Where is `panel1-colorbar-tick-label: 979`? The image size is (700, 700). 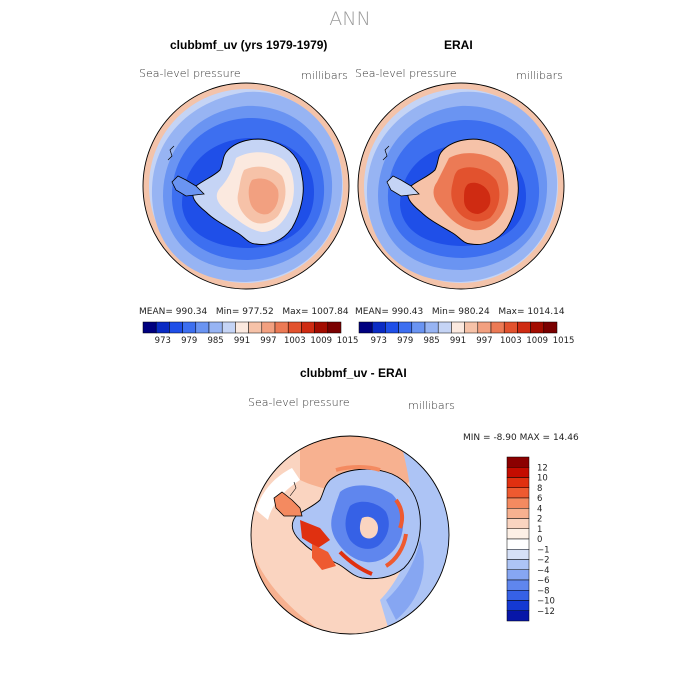
panel1-colorbar-tick-label: 979 is located at coordinates (189, 341).